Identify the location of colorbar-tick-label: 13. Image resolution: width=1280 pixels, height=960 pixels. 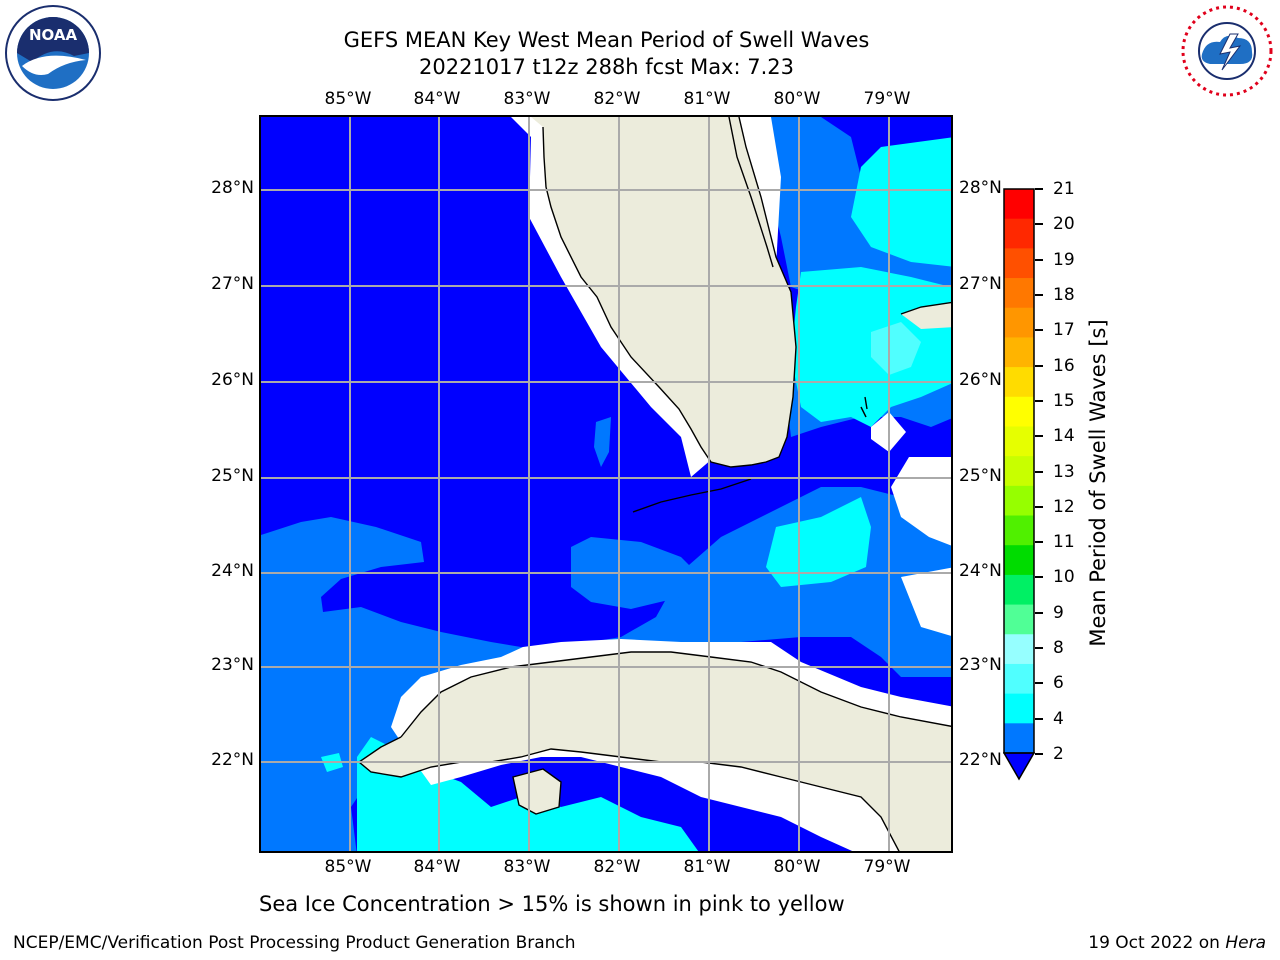
(1064, 471).